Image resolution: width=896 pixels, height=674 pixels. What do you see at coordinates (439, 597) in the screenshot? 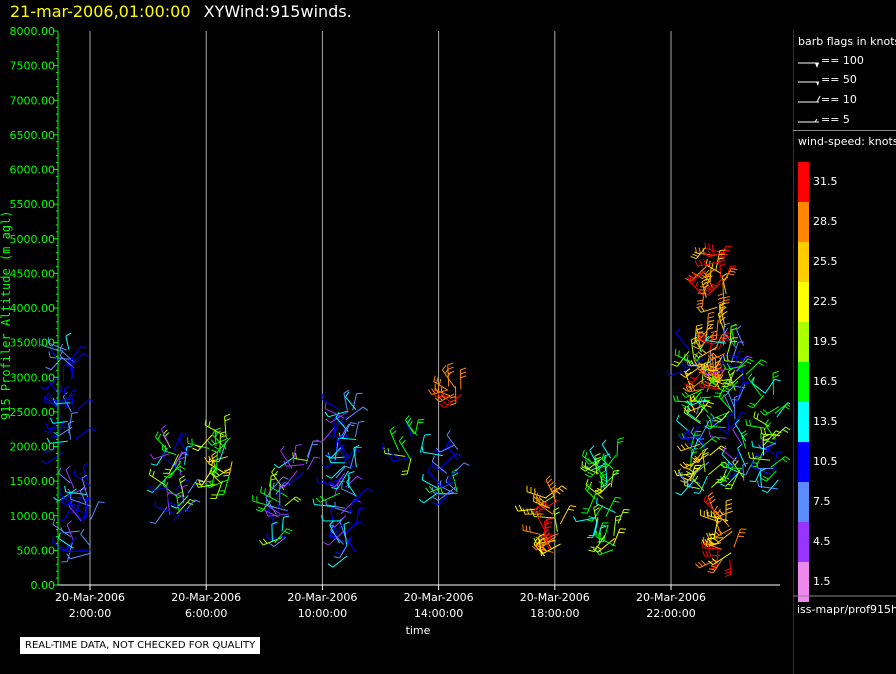
I see `x-tick-date-label: 20-Mar-2006` at bounding box center [439, 597].